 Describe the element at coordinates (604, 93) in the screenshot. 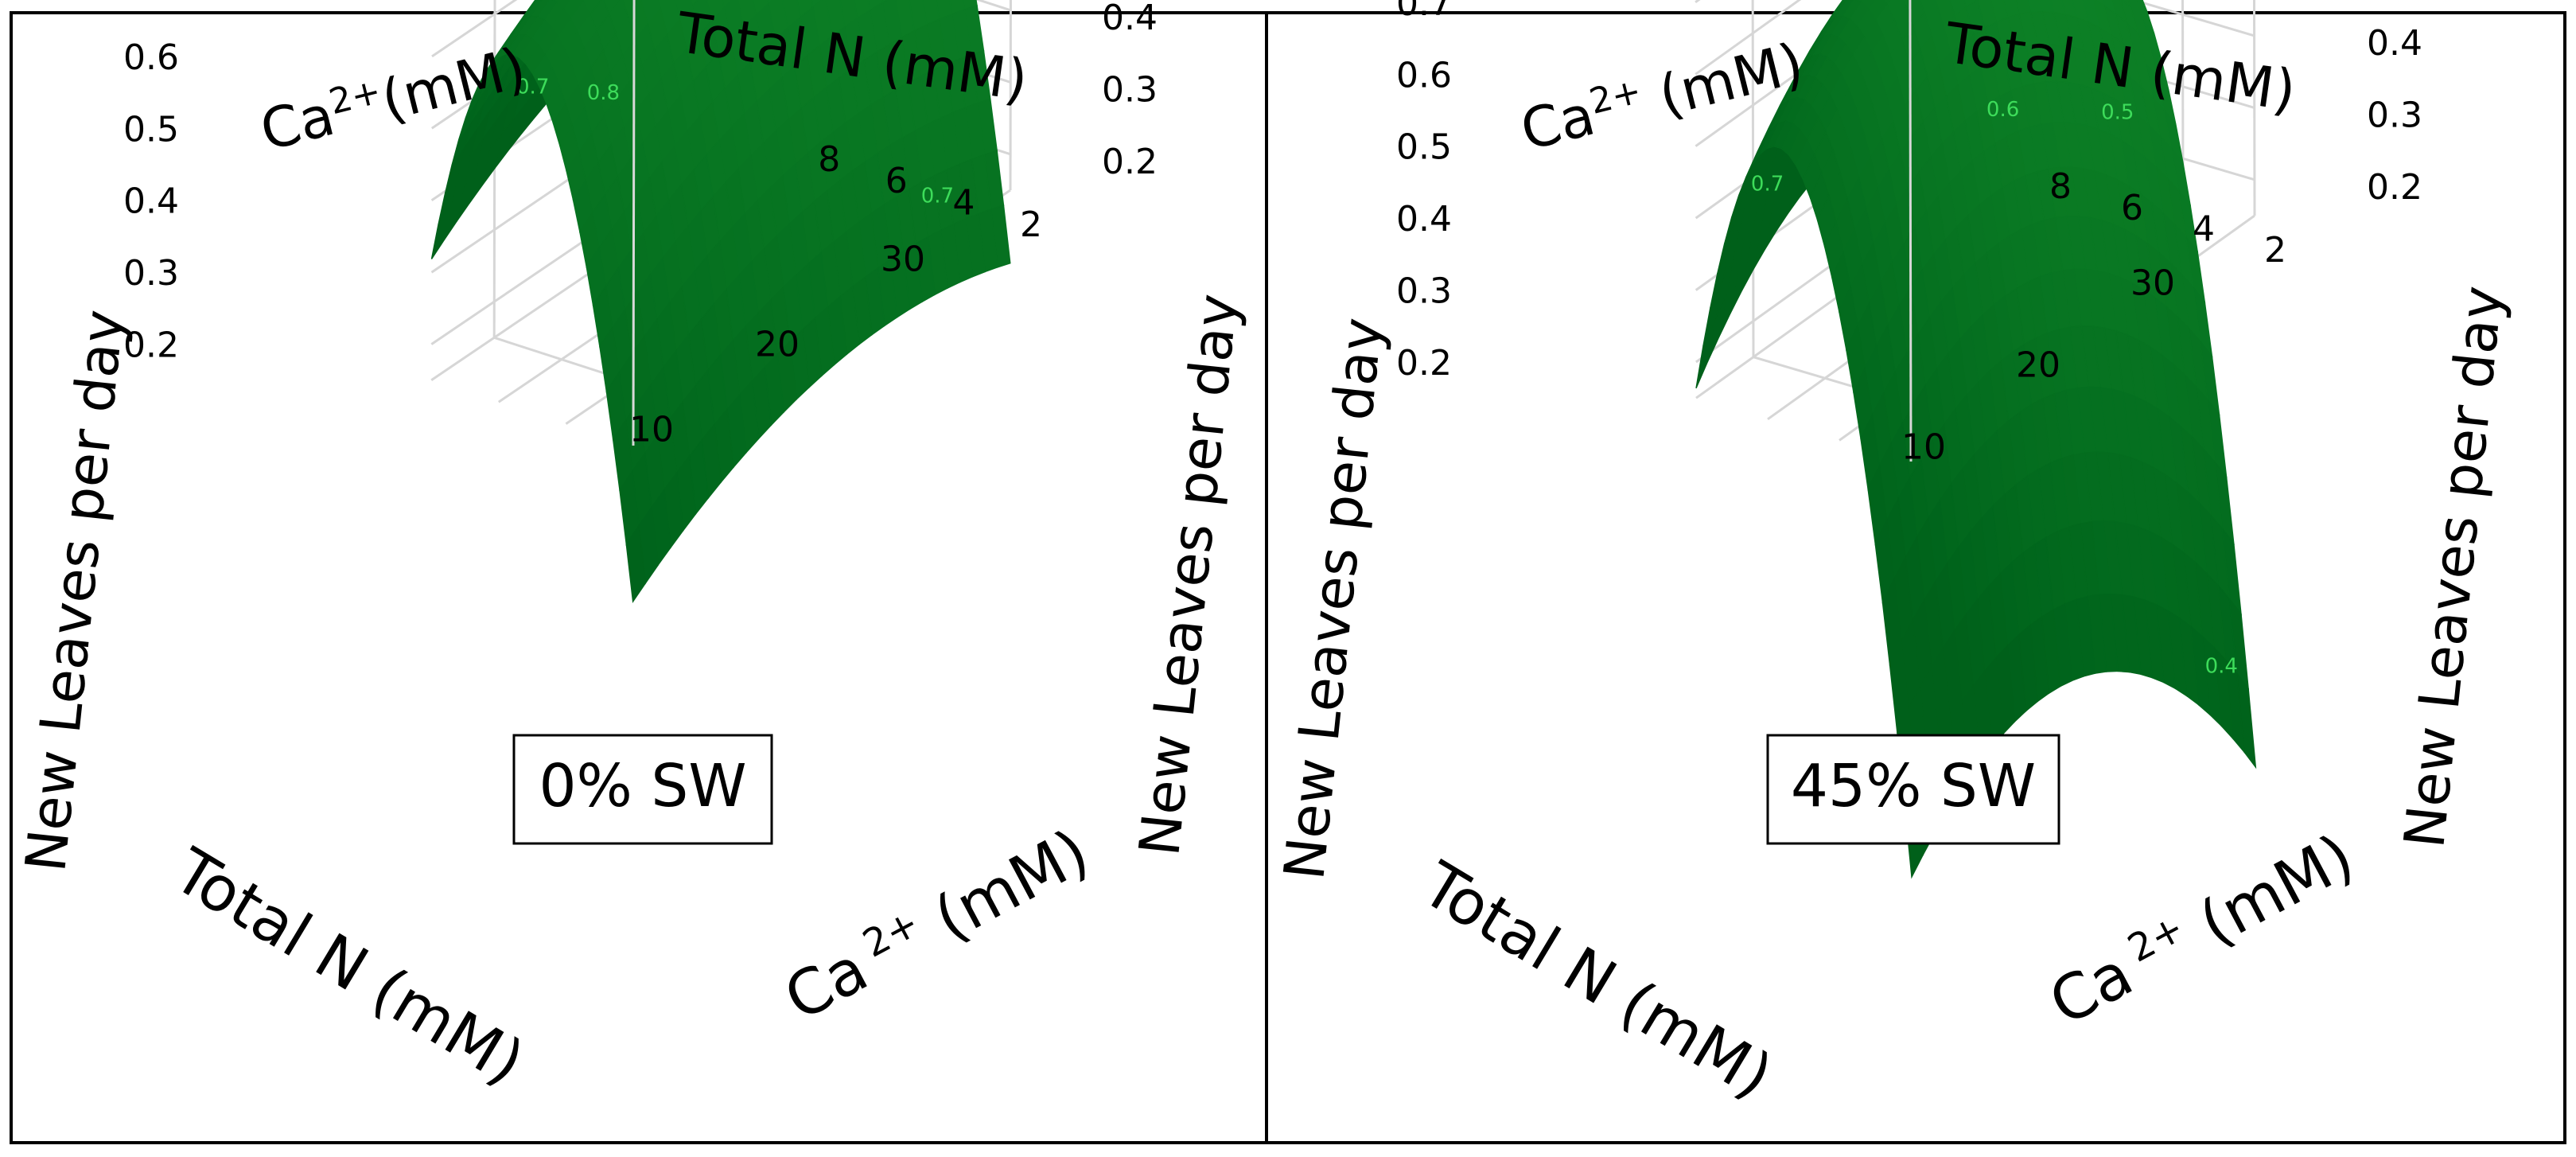

I see `contour-label: 0.8` at that location.